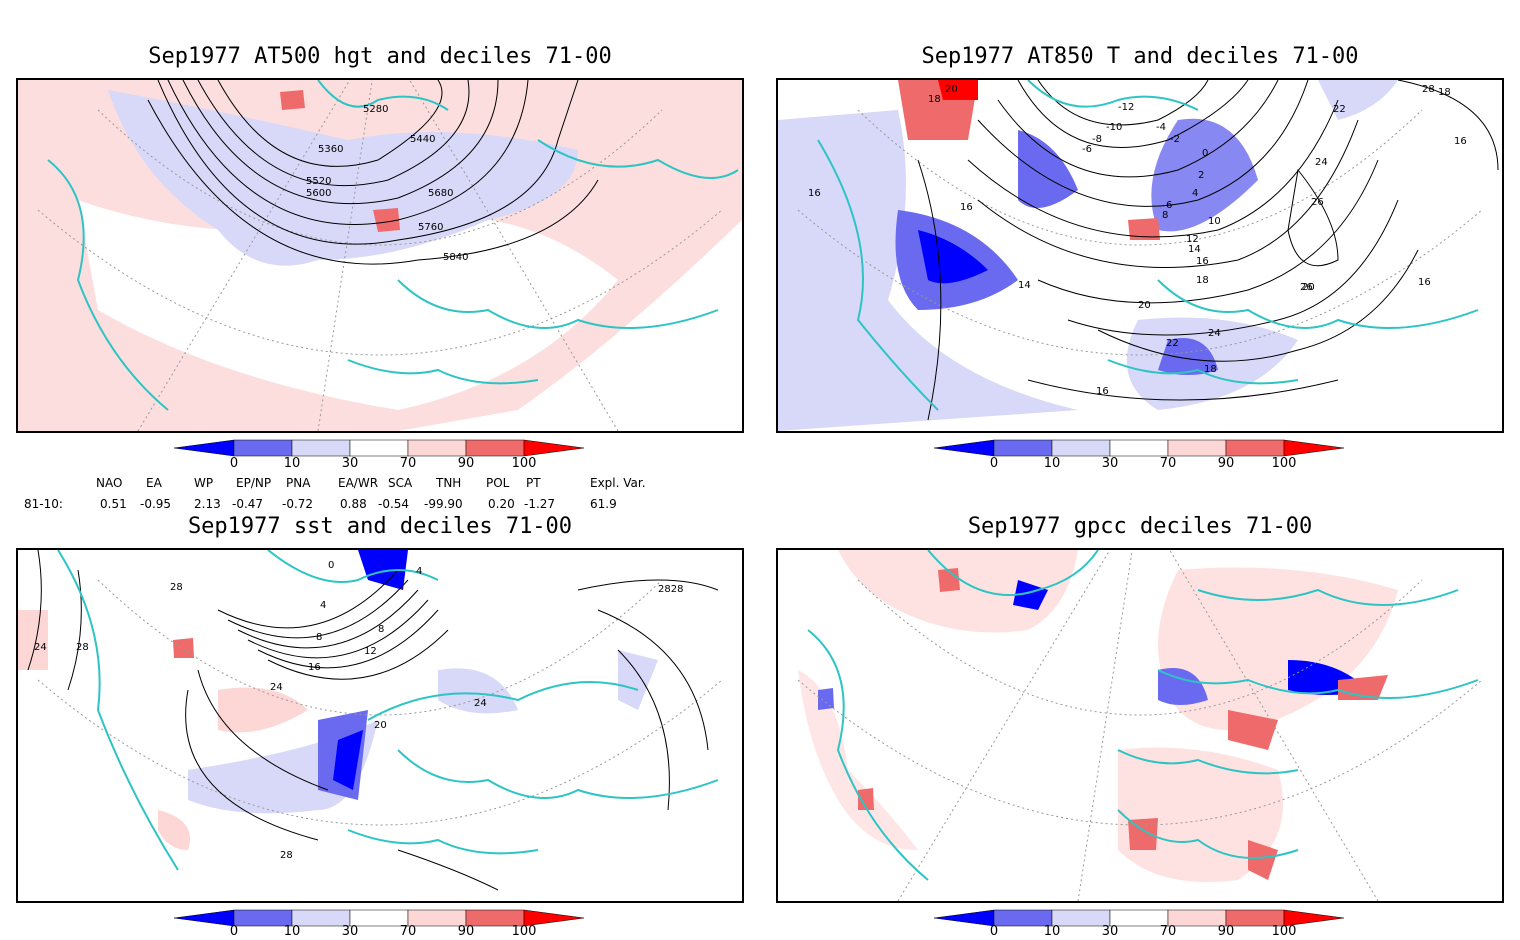 The height and width of the screenshot is (940, 1520). Describe the element at coordinates (498, 483) in the screenshot. I see `index-header: POL` at that location.